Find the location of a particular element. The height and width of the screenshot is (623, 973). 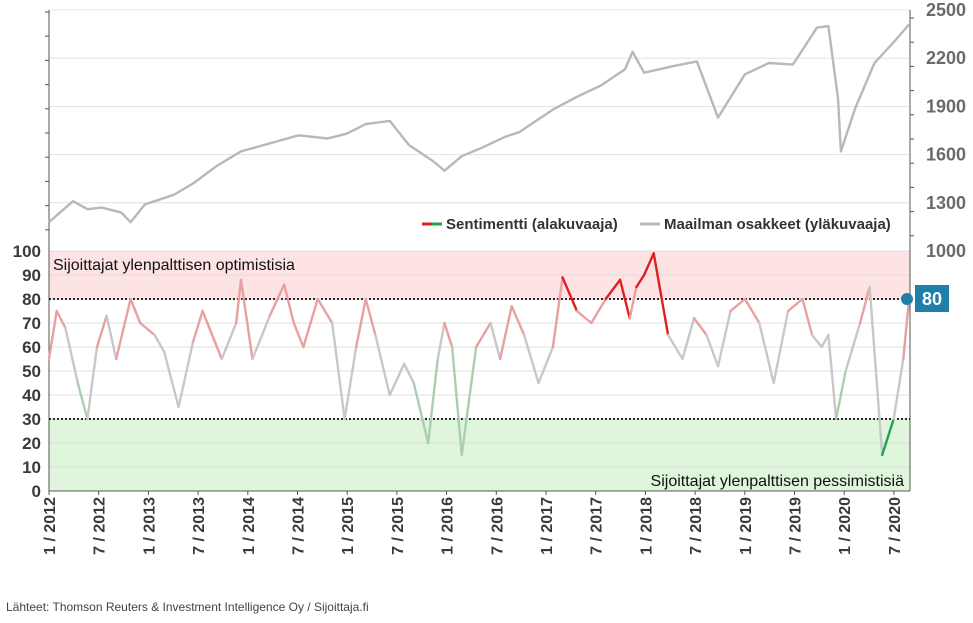

legend-label: Maailman osakkeet (yläkuvaaja) is located at coordinates (777, 224).